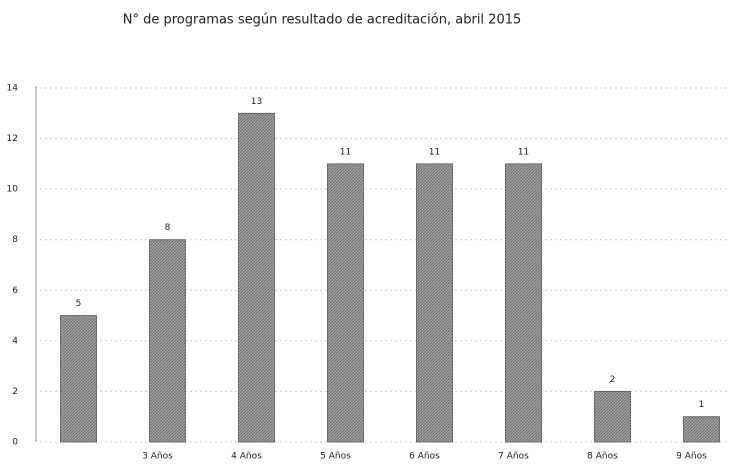 The image size is (737, 468). I want to click on data-label: 8, so click(168, 228).